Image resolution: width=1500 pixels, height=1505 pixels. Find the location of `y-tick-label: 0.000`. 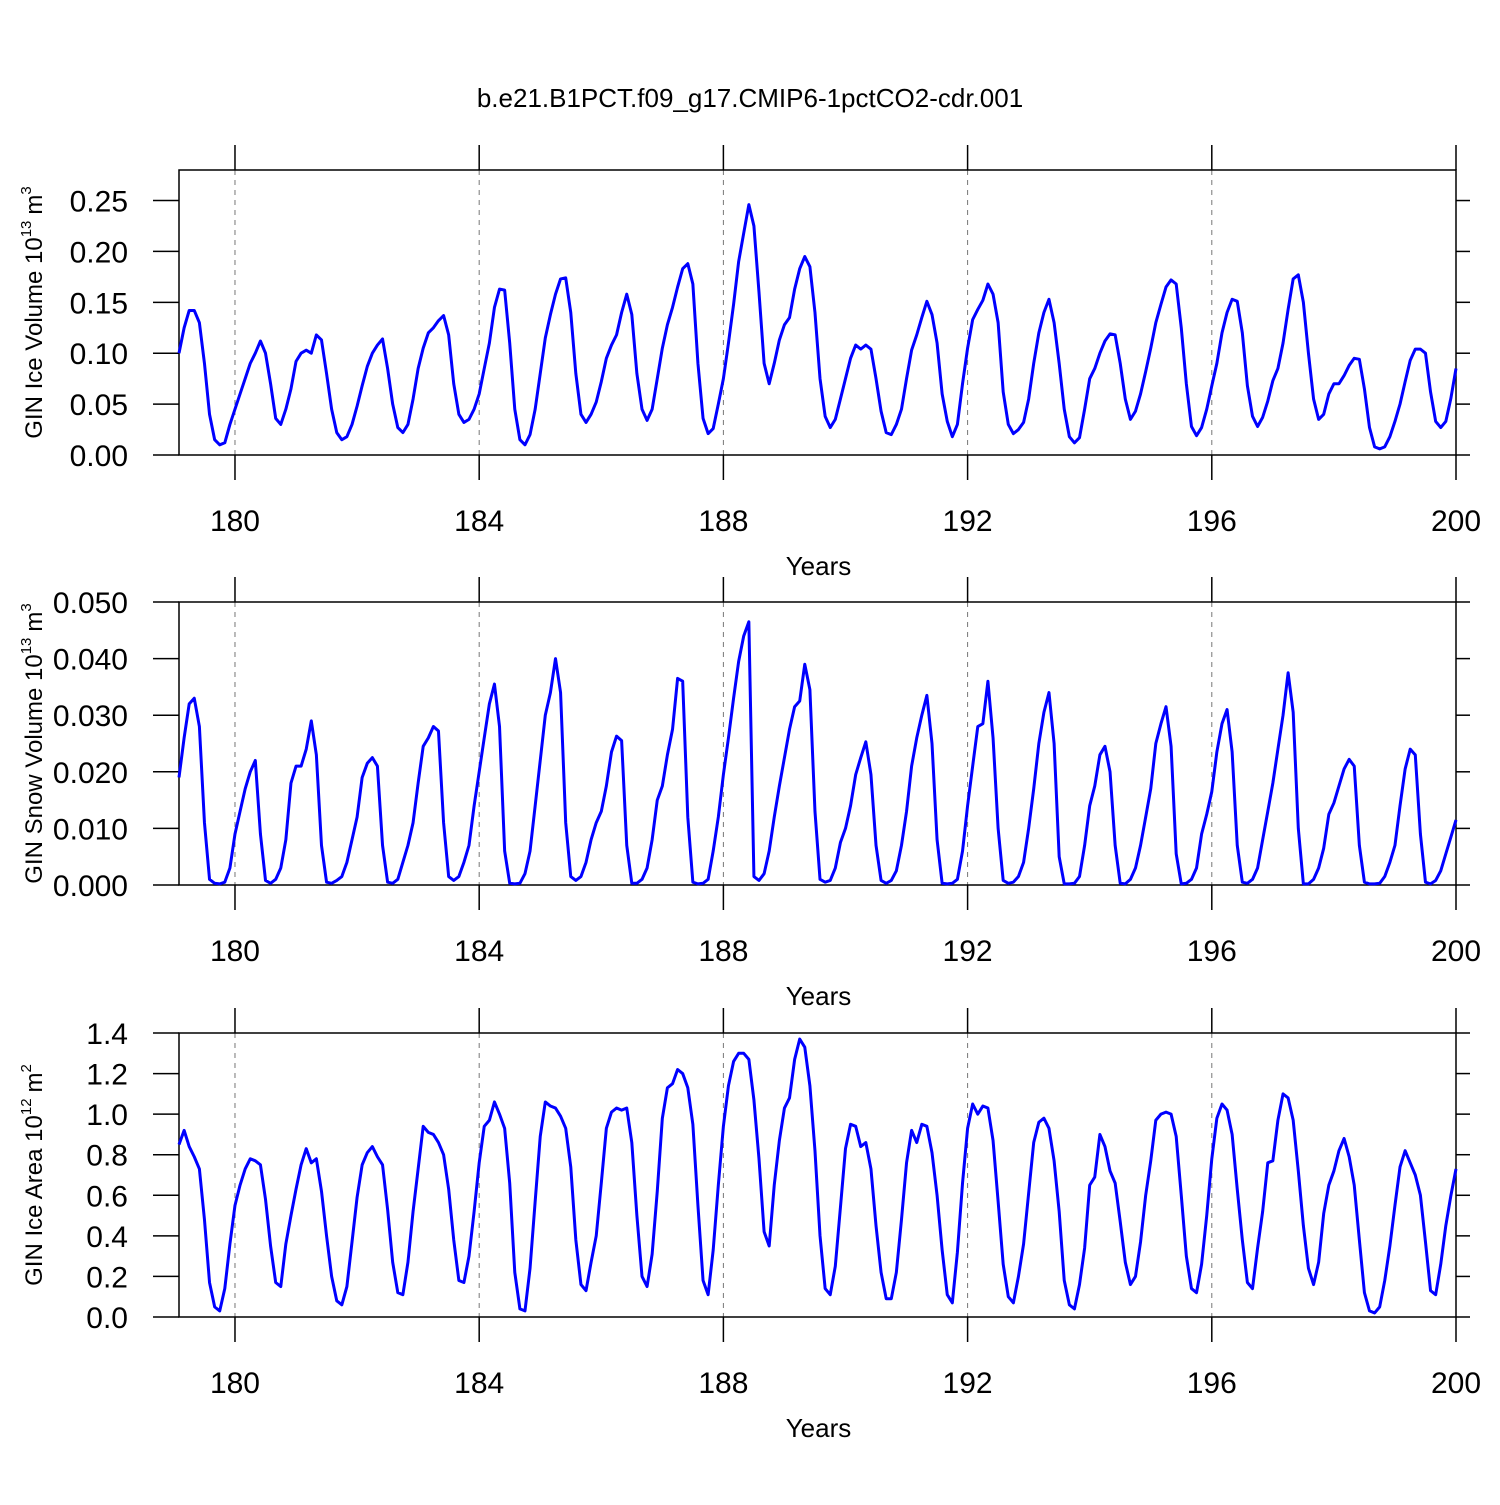

y-tick-label: 0.000 is located at coordinates (90, 886).